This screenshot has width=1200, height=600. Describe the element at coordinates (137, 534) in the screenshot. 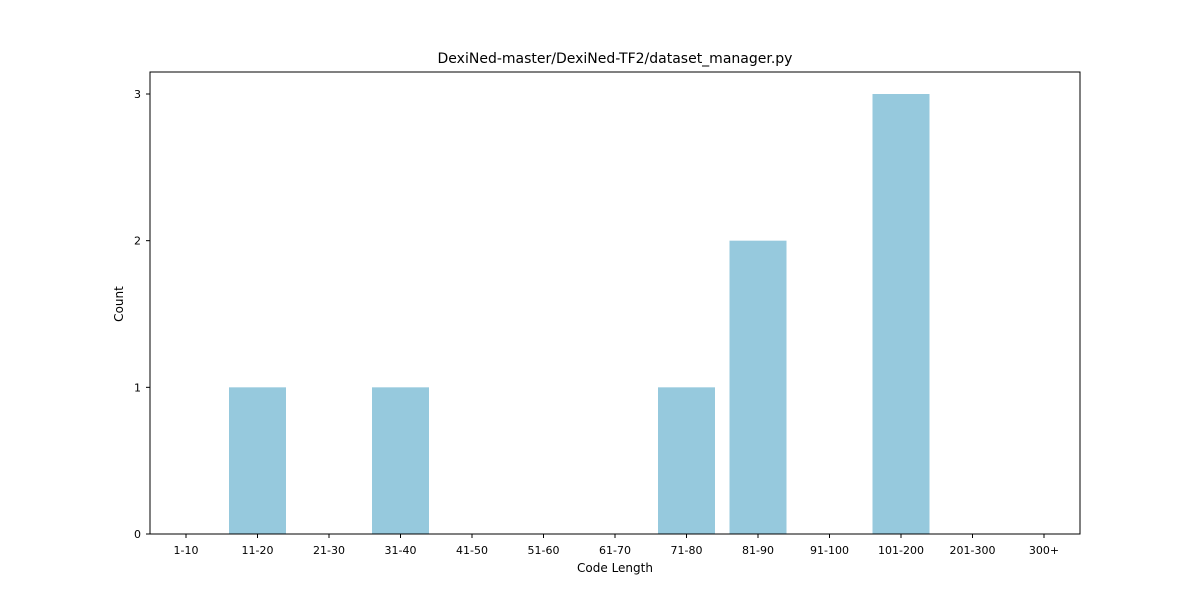

I see `y-tick-label: 0` at that location.